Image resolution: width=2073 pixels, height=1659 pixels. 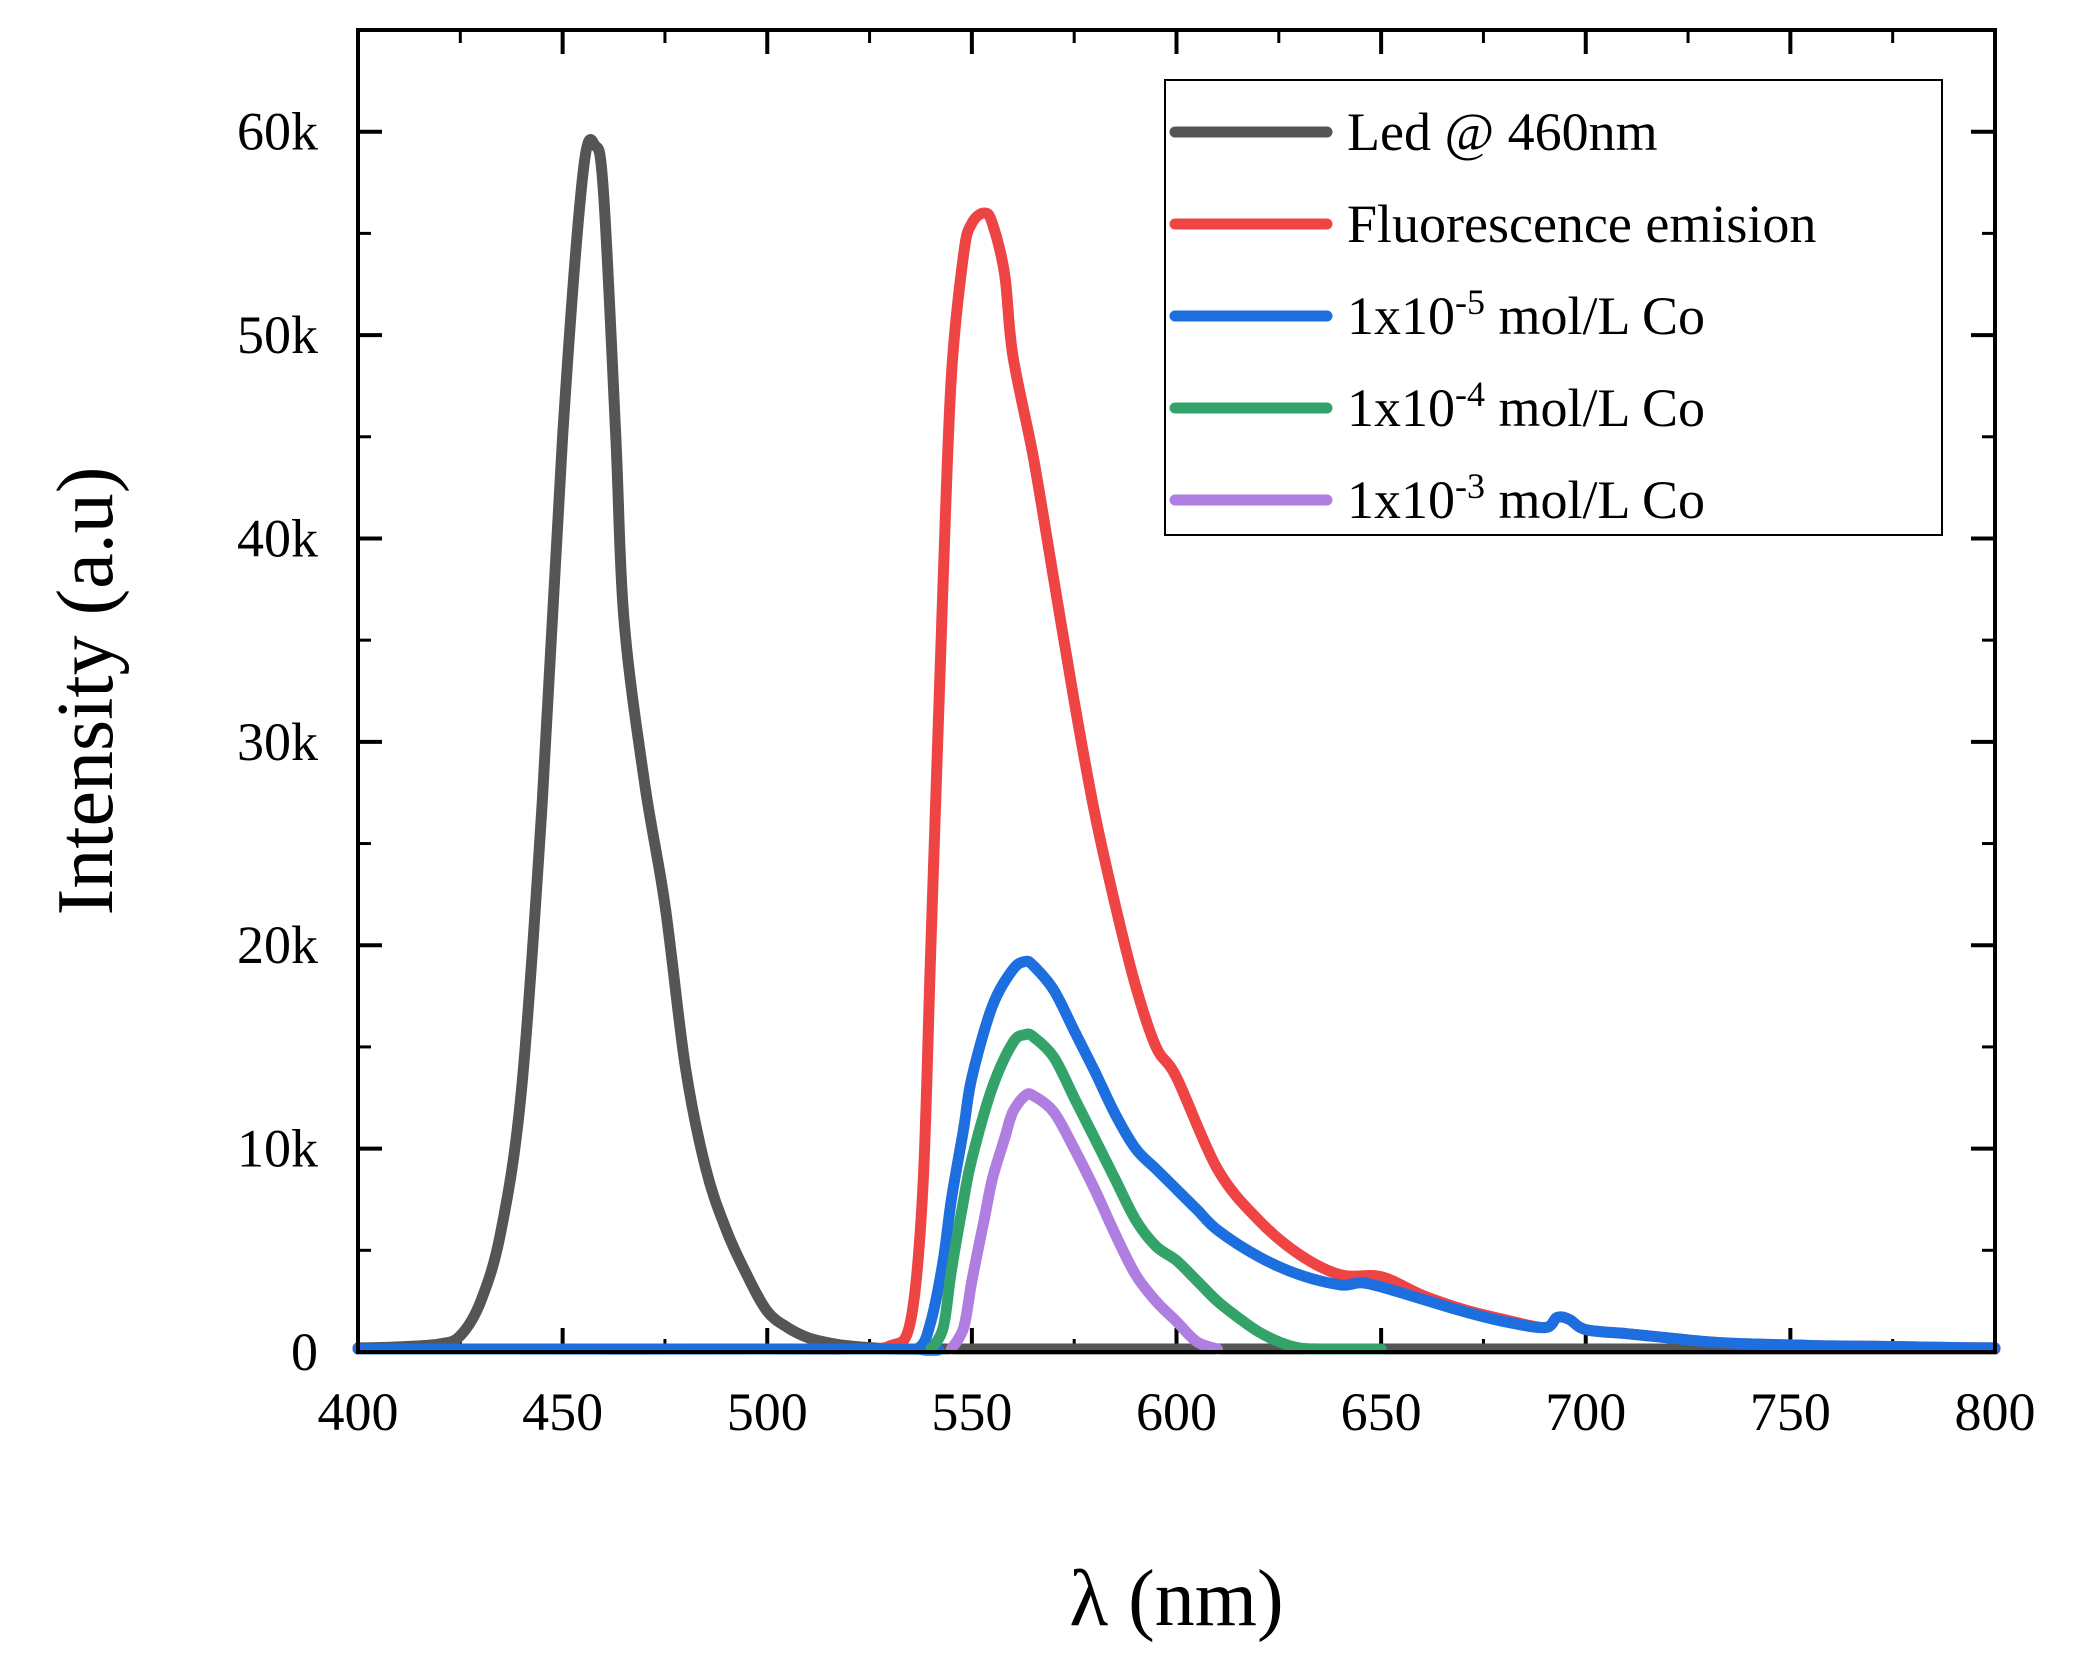 What do you see at coordinates (277, 132) in the screenshot?
I see `y-tick-label: 60k` at bounding box center [277, 132].